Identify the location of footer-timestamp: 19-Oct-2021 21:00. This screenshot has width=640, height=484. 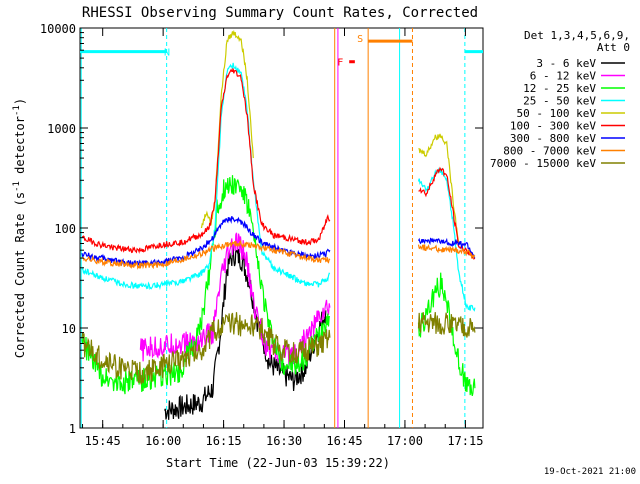
(590, 472).